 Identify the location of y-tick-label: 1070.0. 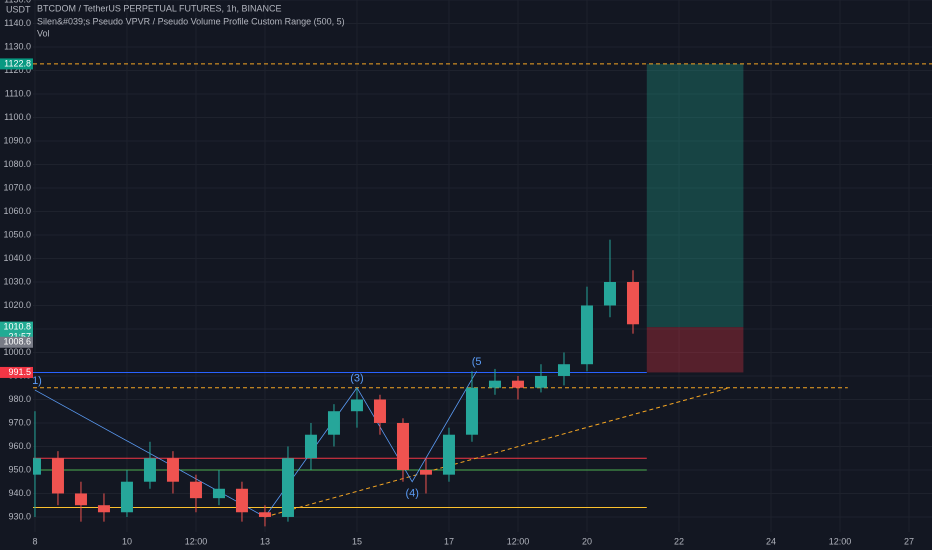
(17, 187).